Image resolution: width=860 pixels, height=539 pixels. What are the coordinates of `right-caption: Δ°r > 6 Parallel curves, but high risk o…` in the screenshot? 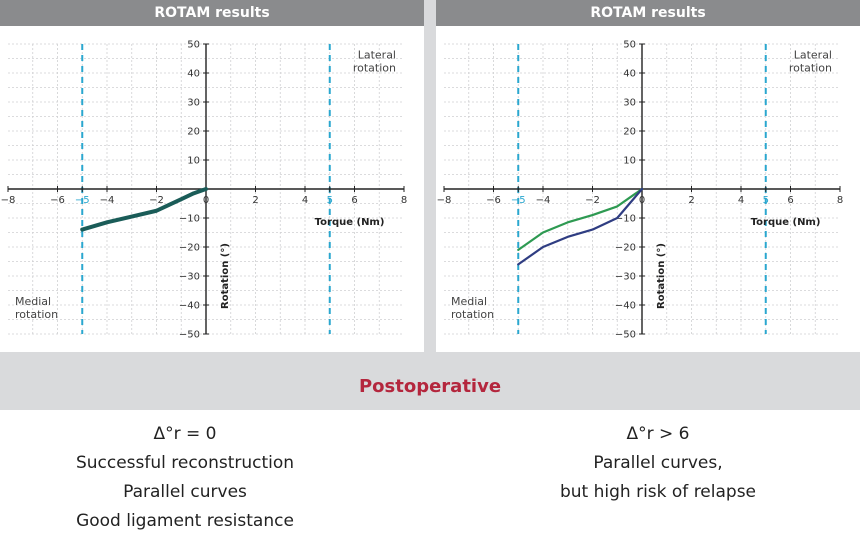 It's located at (651, 463).